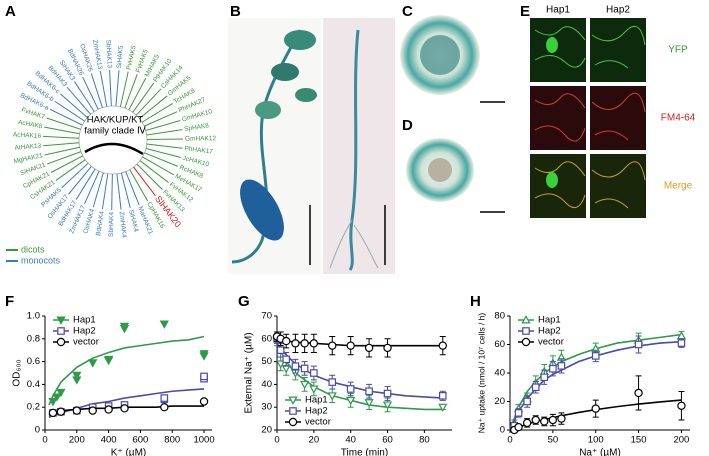  What do you see at coordinates (33, 407) in the screenshot?
I see `y-tick-label: 0.2` at bounding box center [33, 407].